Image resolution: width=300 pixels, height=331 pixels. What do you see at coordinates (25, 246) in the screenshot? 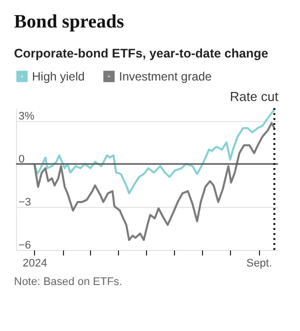
I see `y-tick-label: −6` at bounding box center [25, 246].